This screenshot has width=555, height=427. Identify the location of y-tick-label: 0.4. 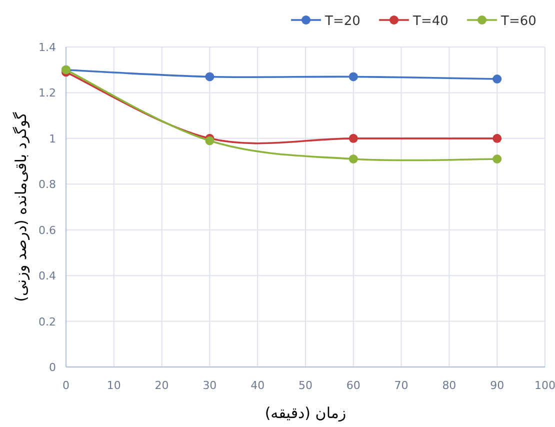
(47, 276).